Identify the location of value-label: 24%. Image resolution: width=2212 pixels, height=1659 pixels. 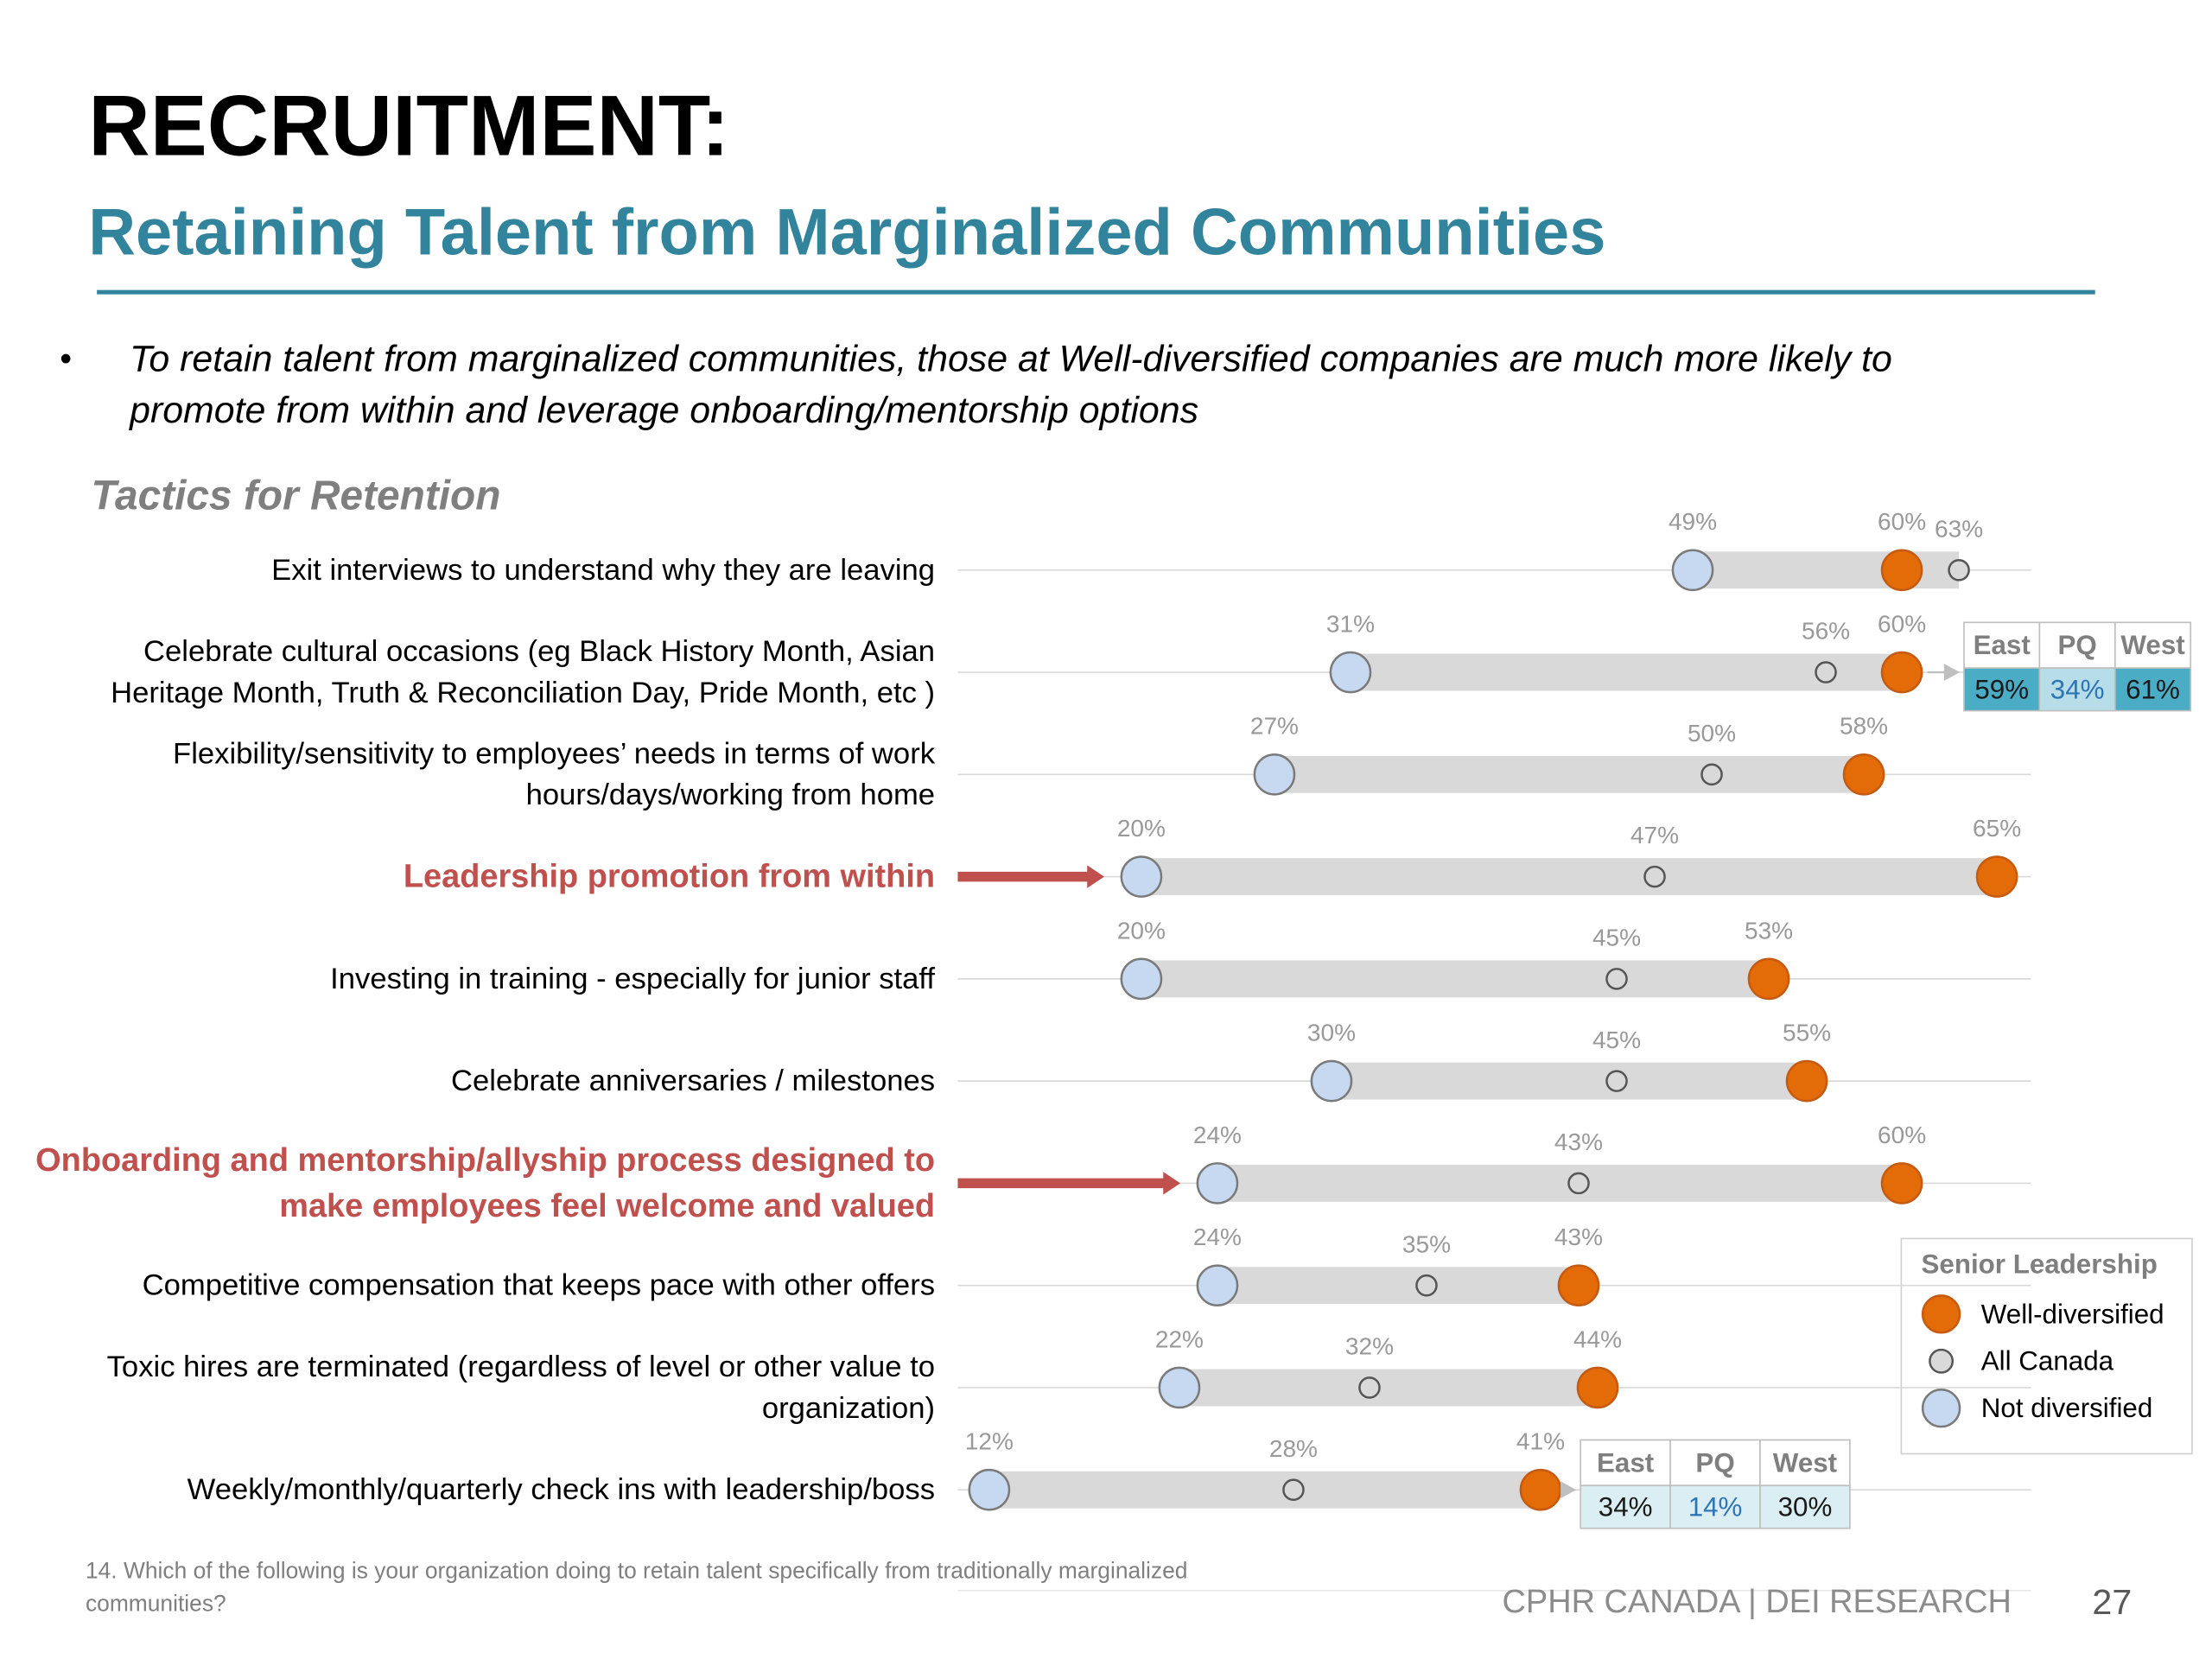
(1217, 1237).